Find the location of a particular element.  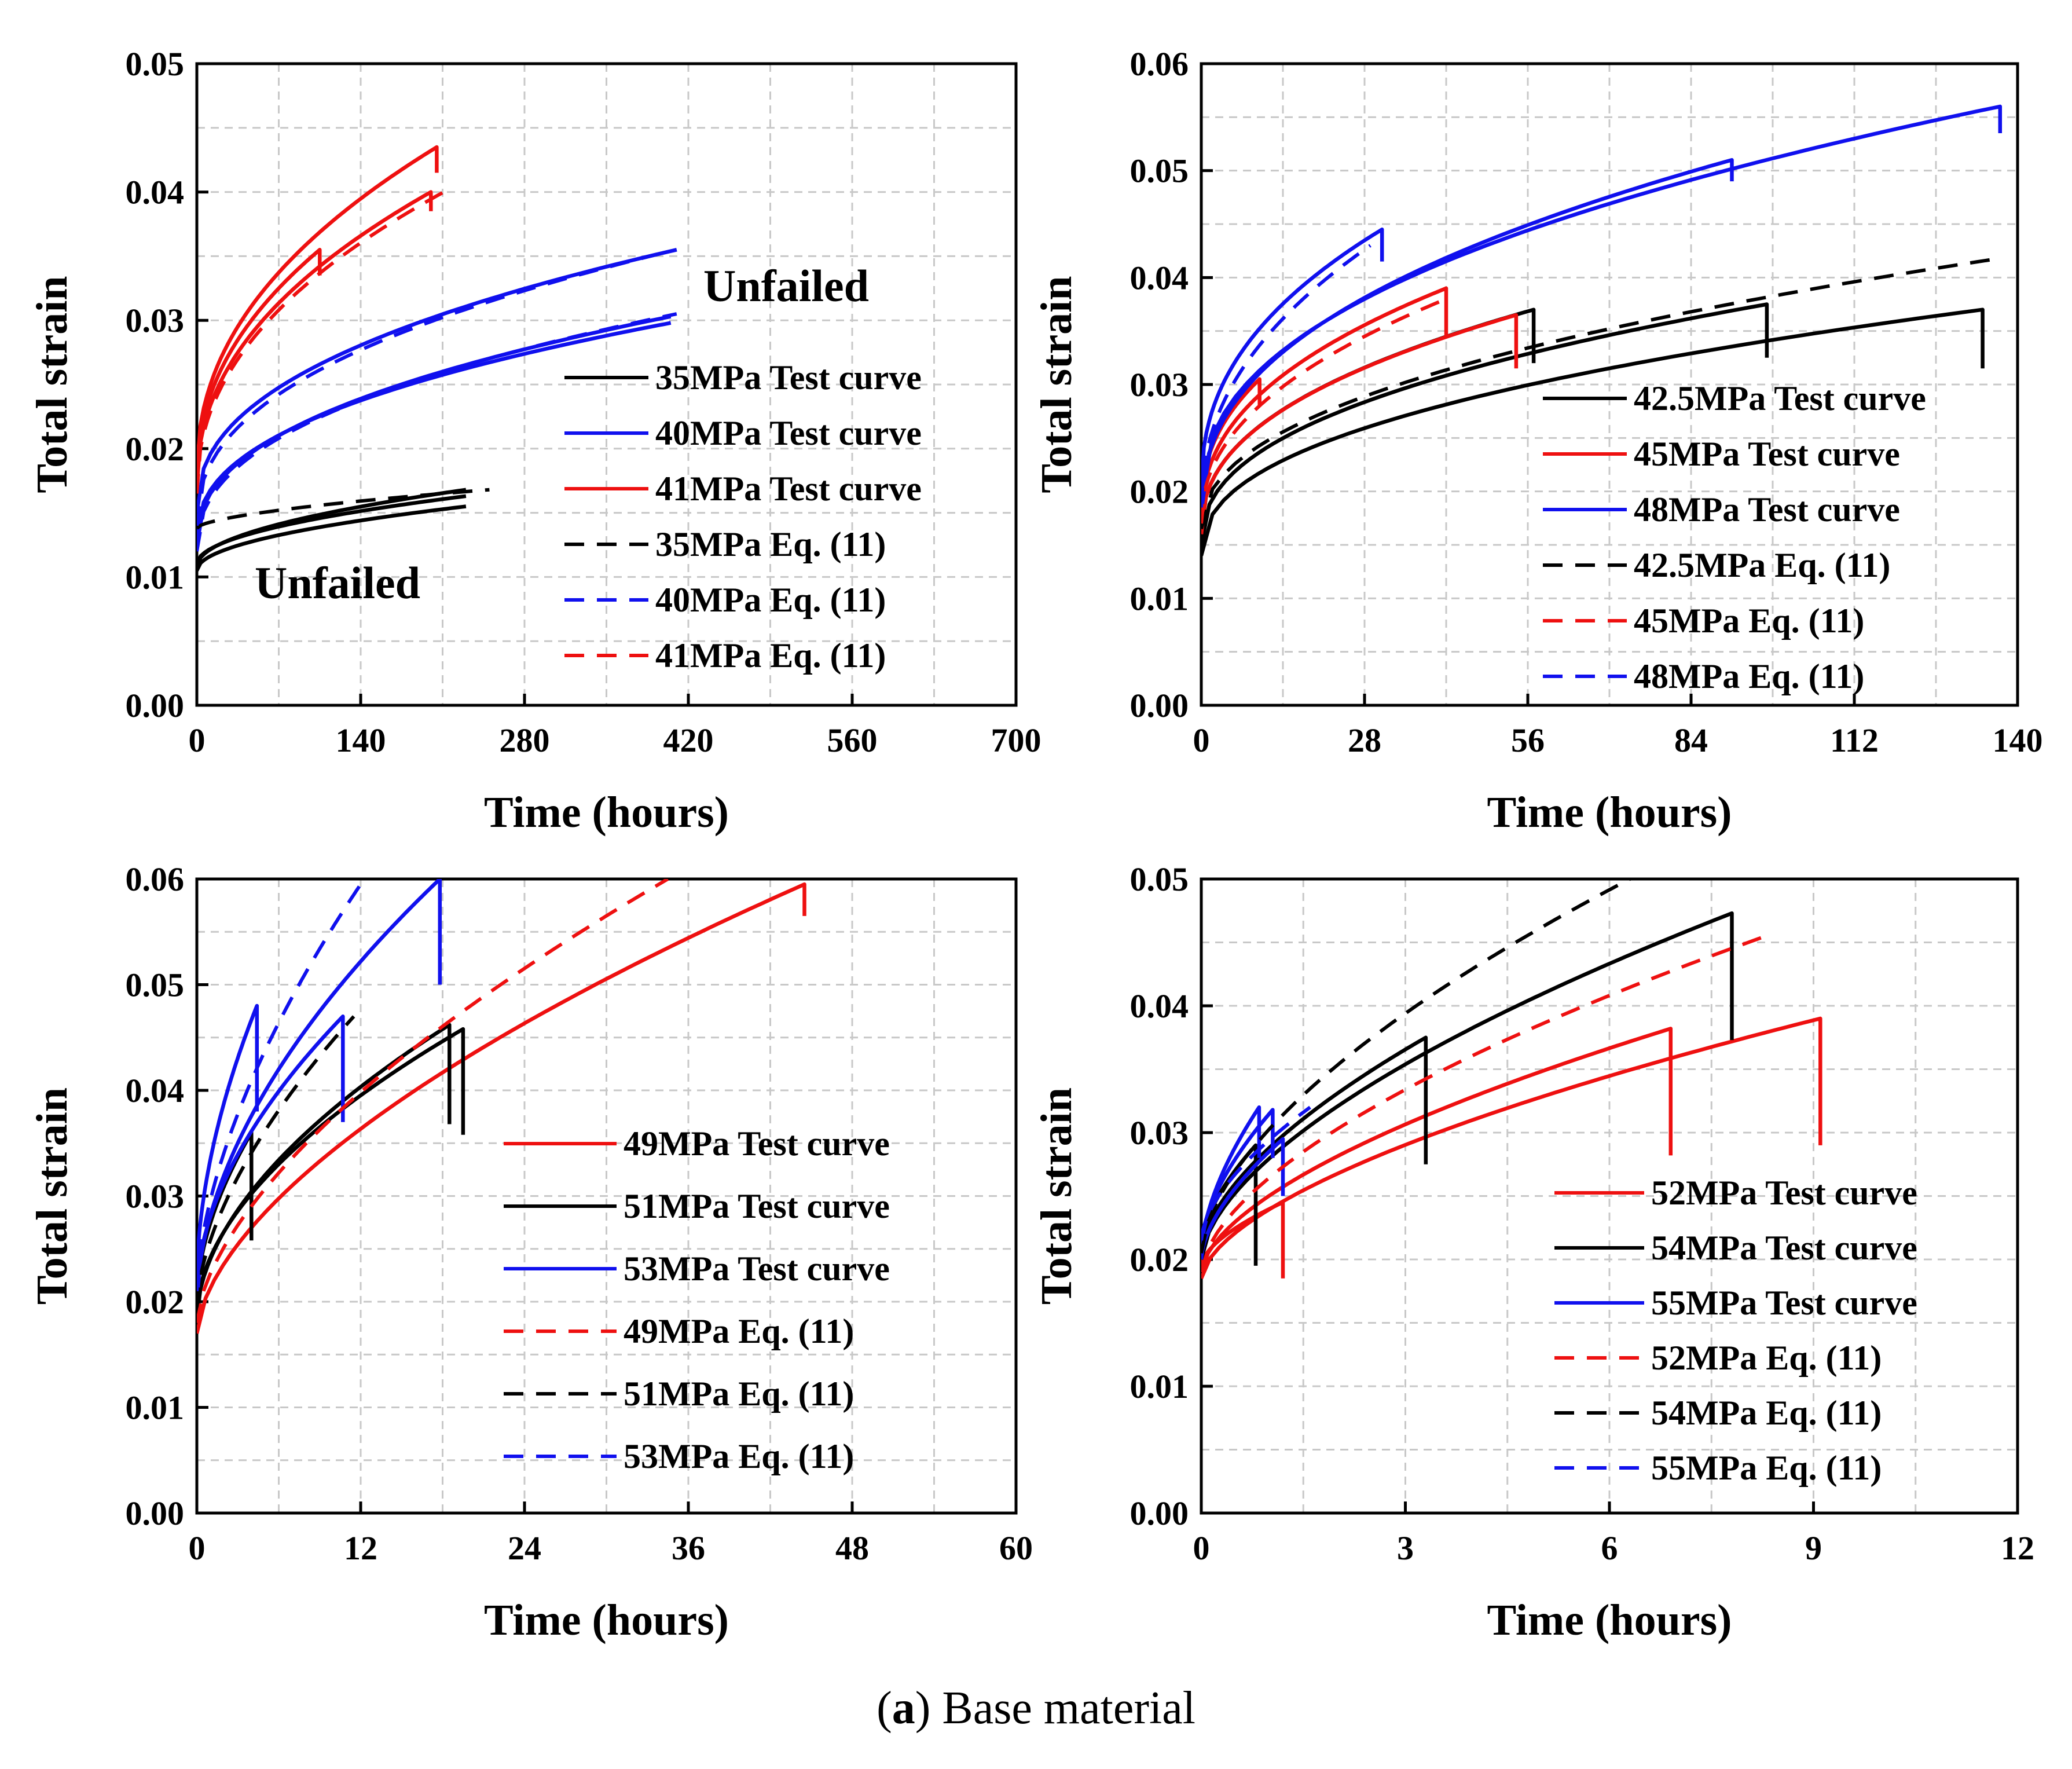

legend-label: 40MPa Test curve is located at coordinates (788, 433).